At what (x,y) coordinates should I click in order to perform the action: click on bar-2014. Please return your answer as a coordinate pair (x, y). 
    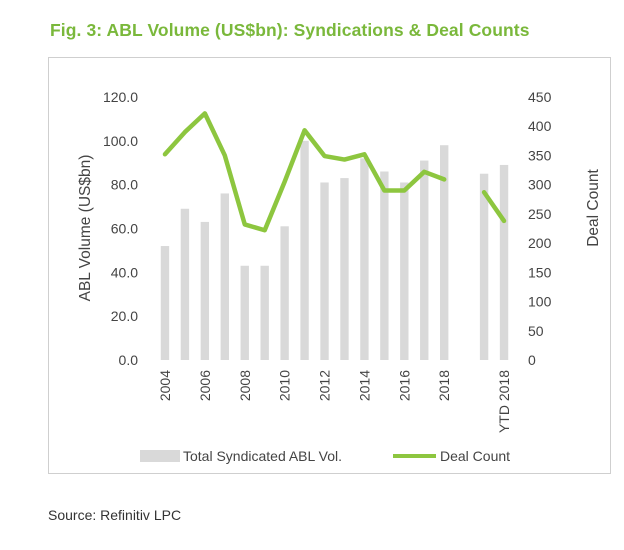
    Looking at the image, I should click on (364, 259).